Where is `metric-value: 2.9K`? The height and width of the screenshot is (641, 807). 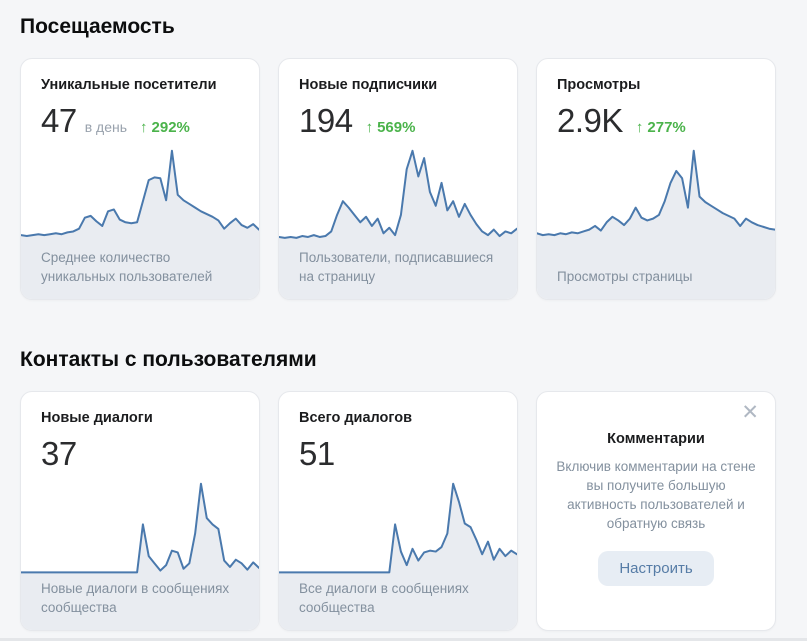 metric-value: 2.9K is located at coordinates (590, 120).